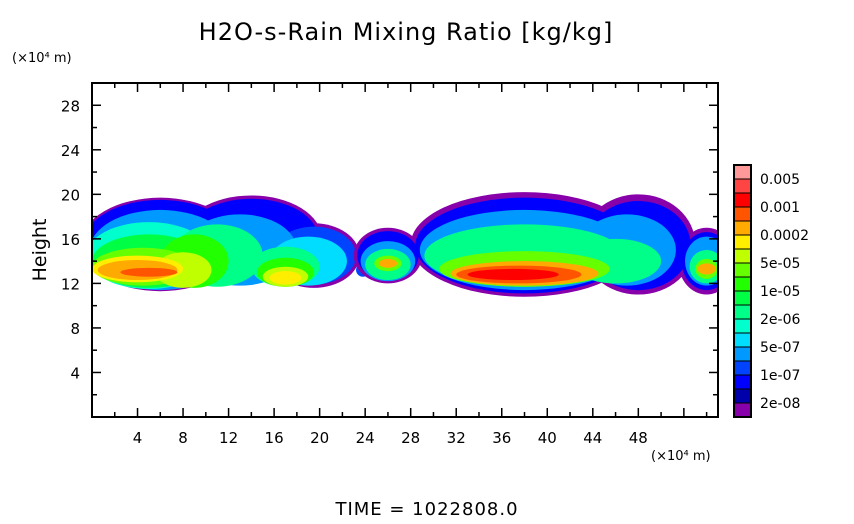 The image size is (854, 524). I want to click on x-unit-label: (×10⁴ m), so click(681, 456).